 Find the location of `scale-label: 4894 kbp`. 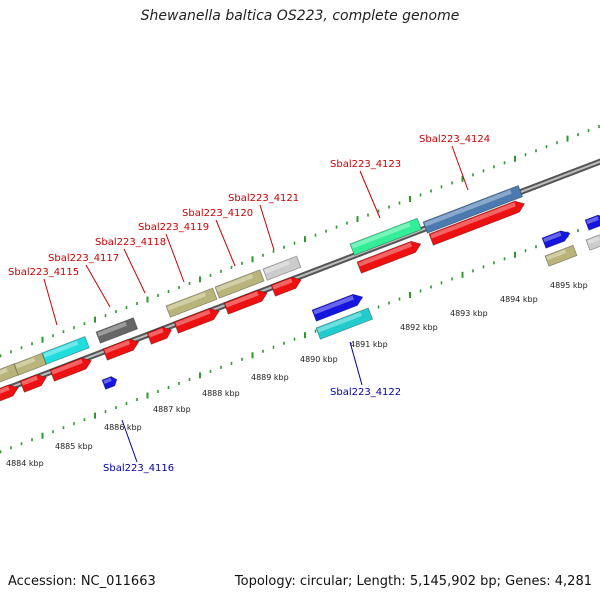

scale-label: 4894 kbp is located at coordinates (519, 299).